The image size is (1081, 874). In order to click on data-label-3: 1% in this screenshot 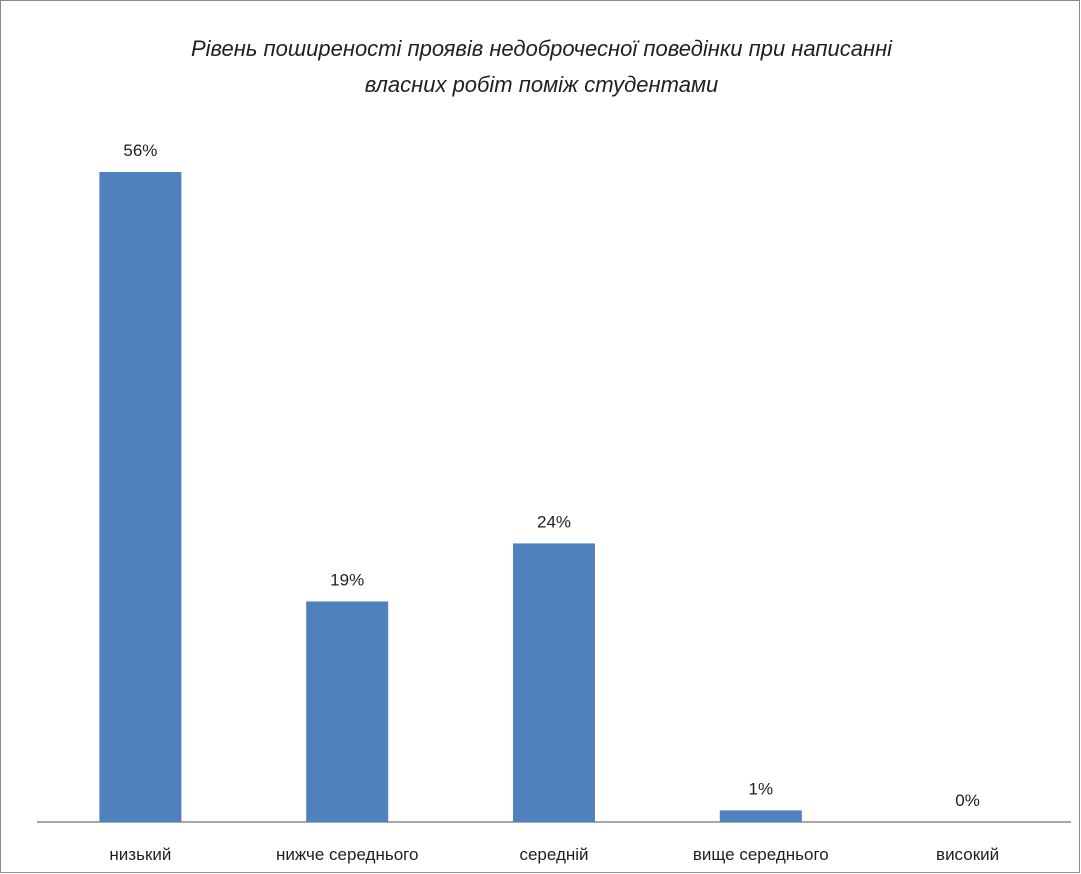, I will do `click(761, 788)`.